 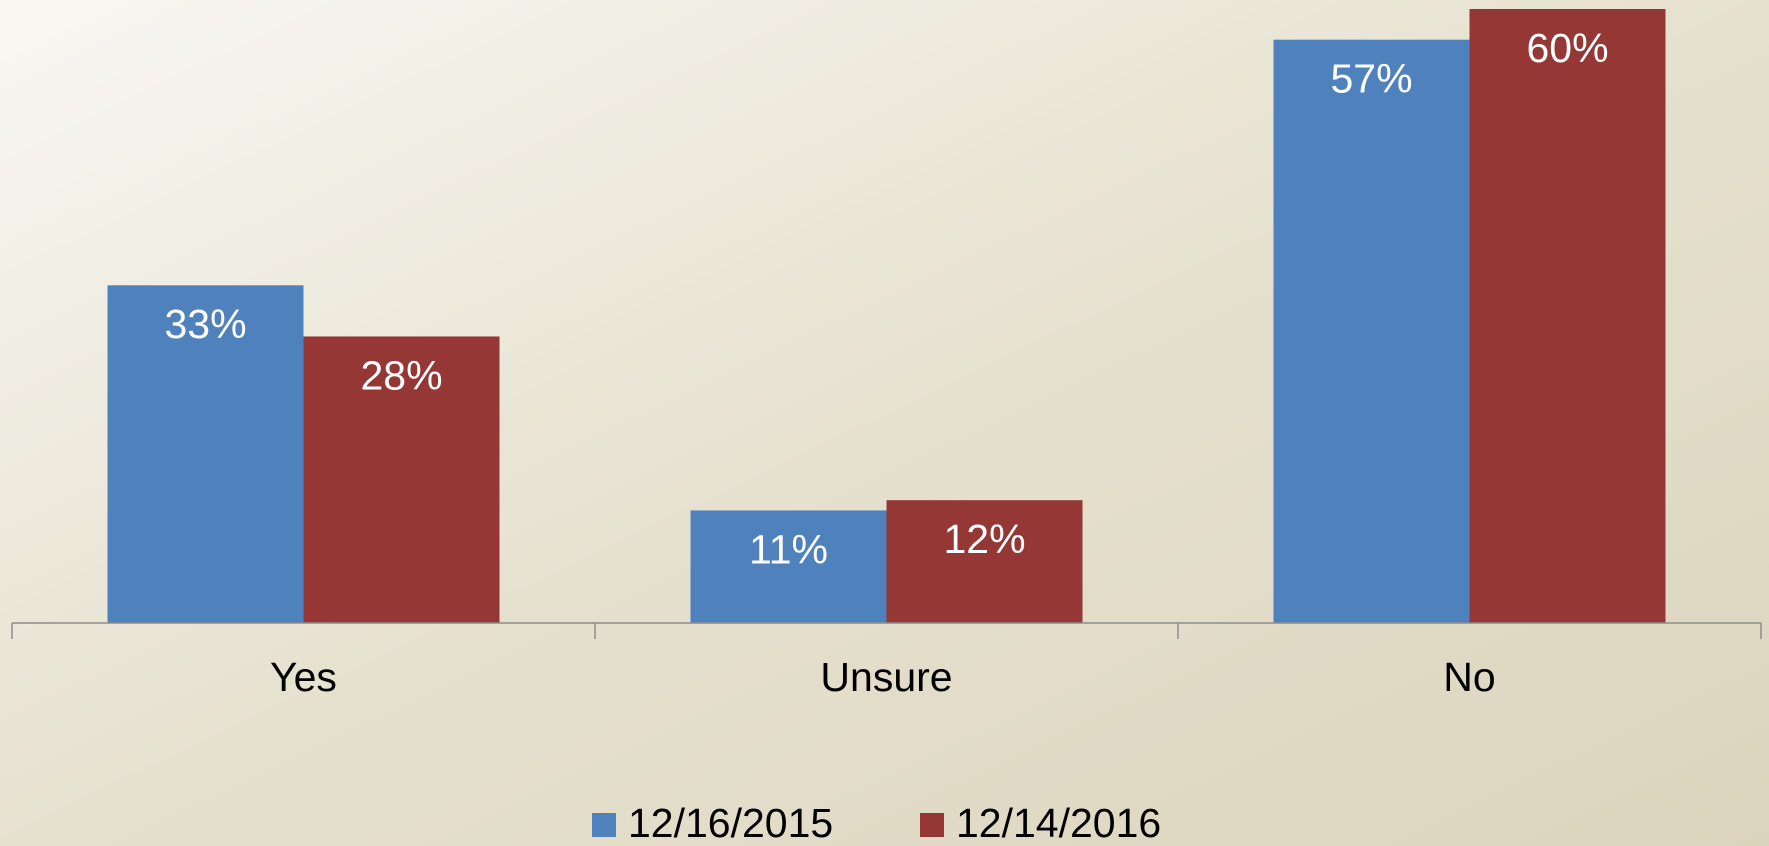 What do you see at coordinates (730, 823) in the screenshot?
I see `legend-label: 12/16/2015` at bounding box center [730, 823].